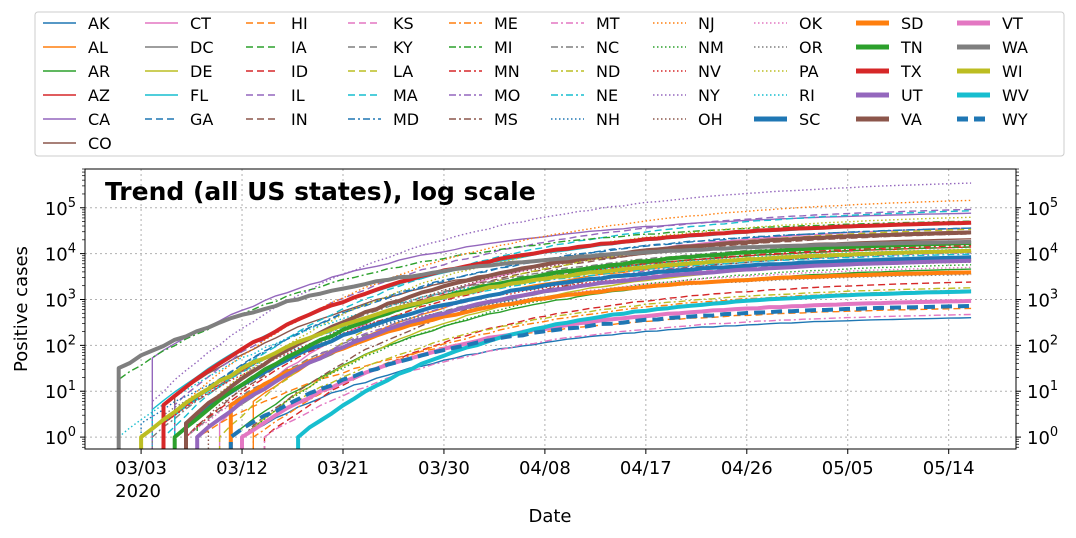  I want to click on chart-title: Trend (all US states), log scale, so click(320, 191).